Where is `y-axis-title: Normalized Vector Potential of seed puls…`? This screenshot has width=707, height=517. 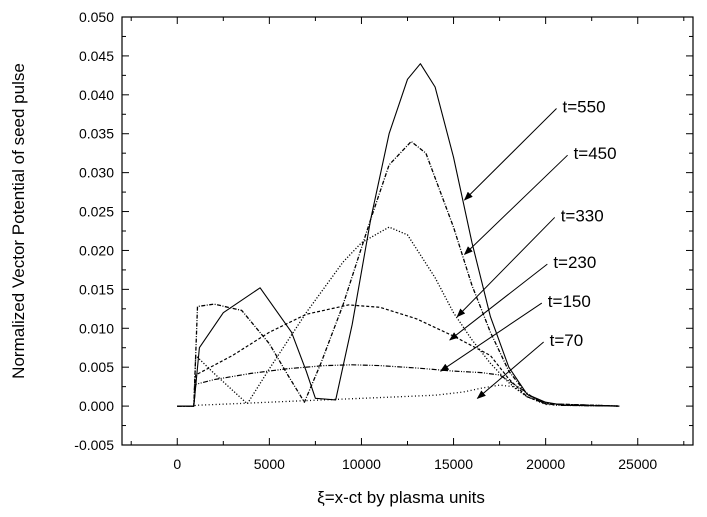
y-axis-title: Normalized Vector Potential of seed puls… is located at coordinates (18, 221).